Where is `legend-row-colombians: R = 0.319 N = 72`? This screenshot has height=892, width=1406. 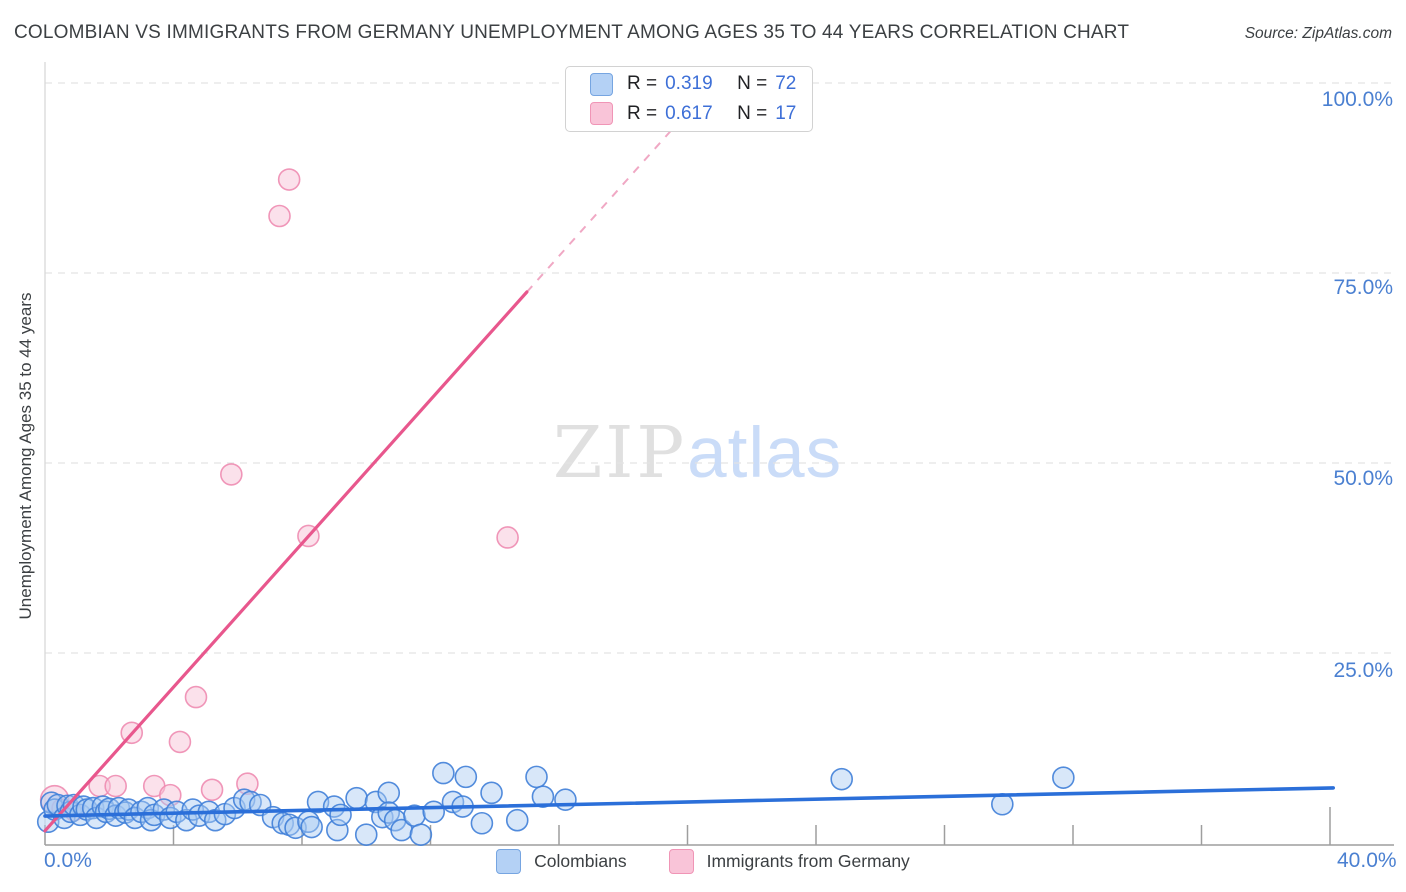
legend-row-colombians: R = 0.319 N = 72 is located at coordinates (701, 84).